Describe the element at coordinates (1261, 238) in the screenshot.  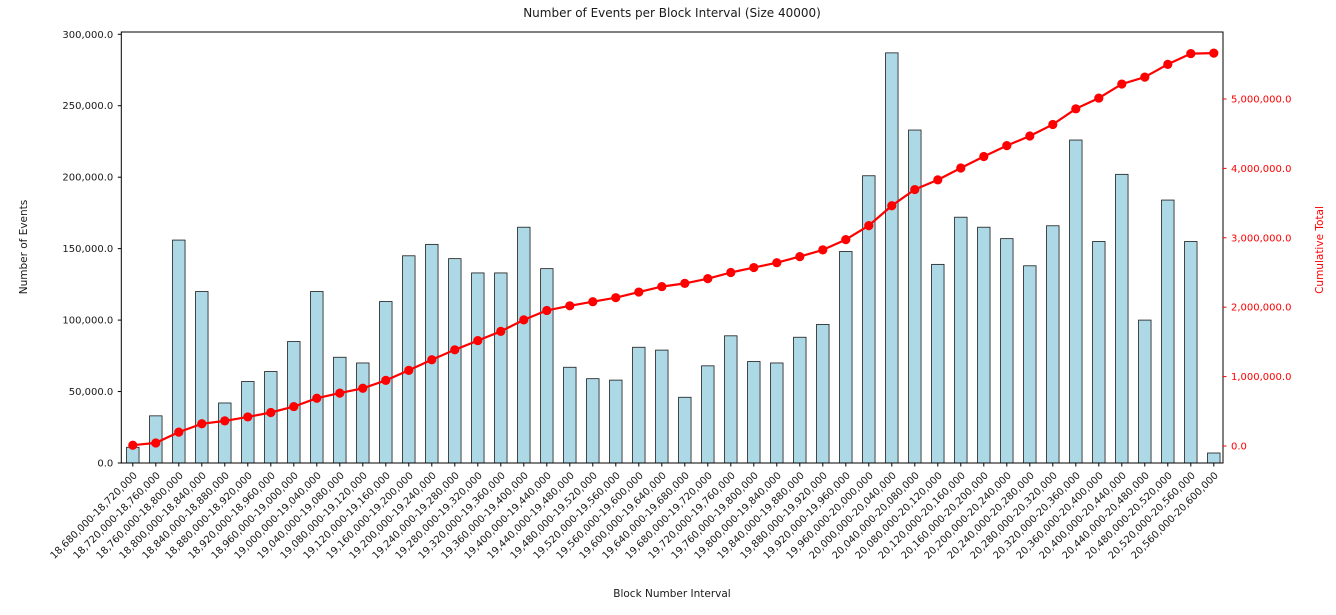
I see `right-tick-label: 3,000,000.0` at that location.